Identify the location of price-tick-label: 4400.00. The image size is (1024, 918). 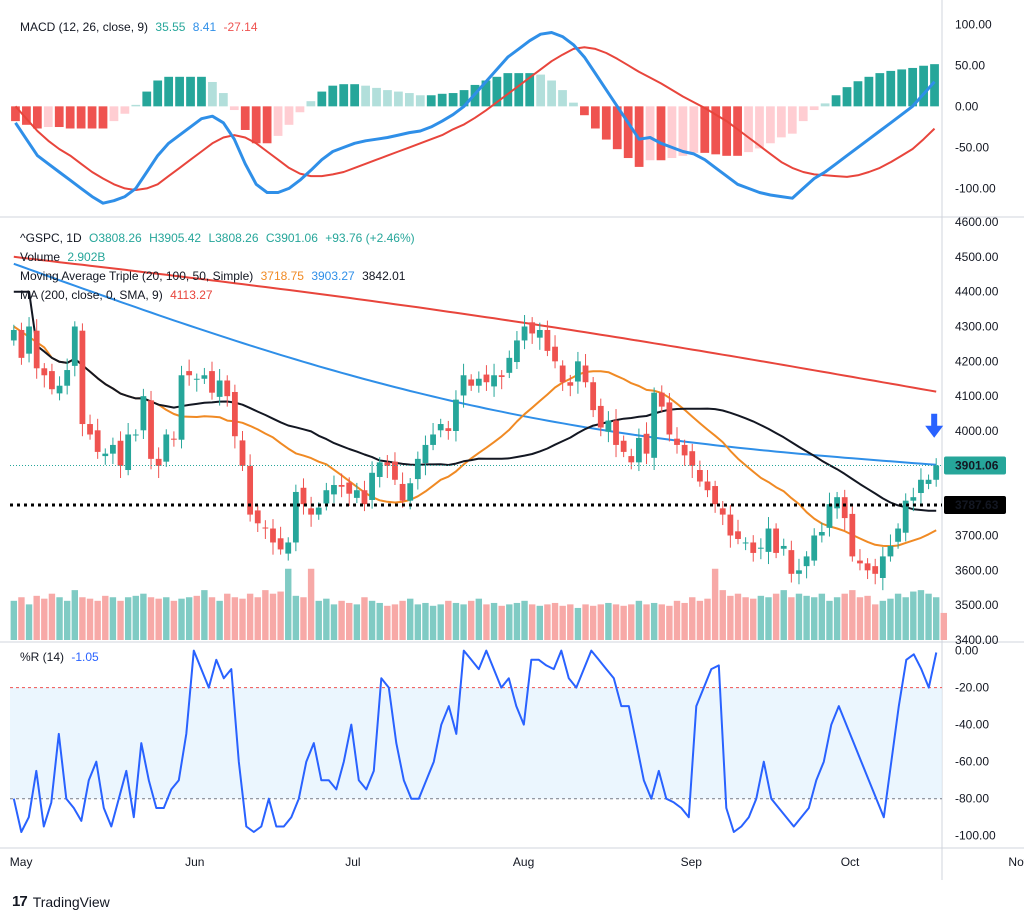
(977, 292).